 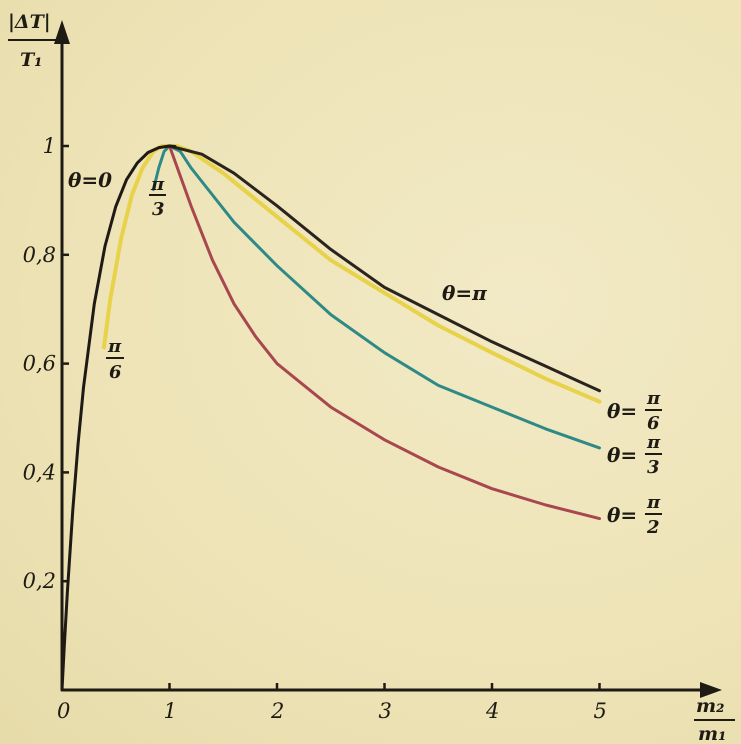 What do you see at coordinates (39, 364) in the screenshot?
I see `y-tick-label: 0,6` at bounding box center [39, 364].